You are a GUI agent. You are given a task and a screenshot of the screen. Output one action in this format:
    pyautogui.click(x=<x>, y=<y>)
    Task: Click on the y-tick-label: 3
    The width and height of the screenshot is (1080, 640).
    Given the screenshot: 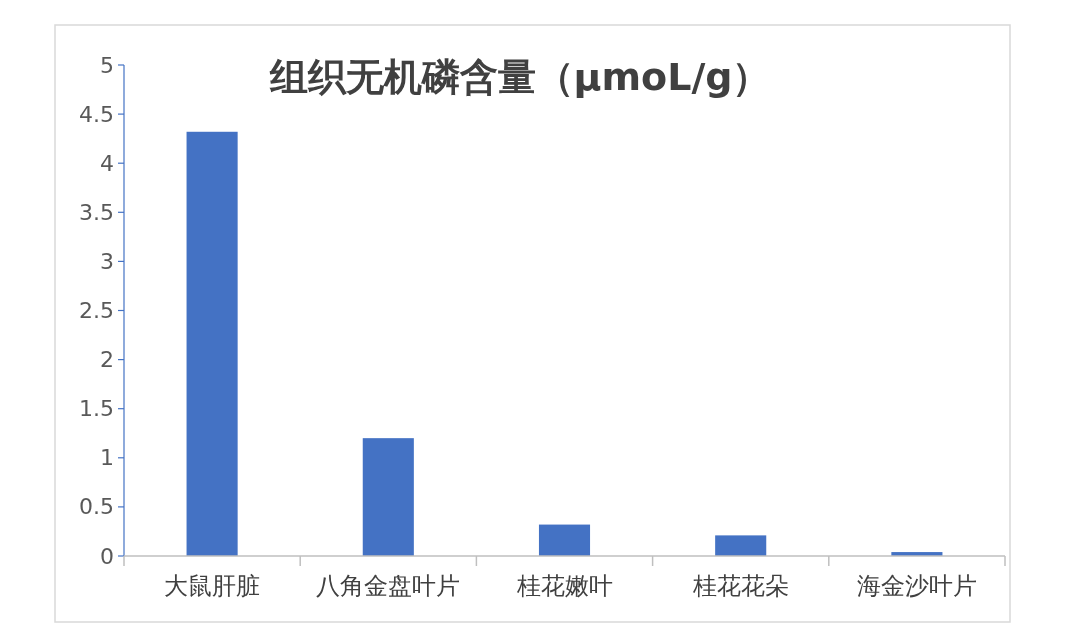 What is the action you would take?
    pyautogui.click(x=107, y=261)
    